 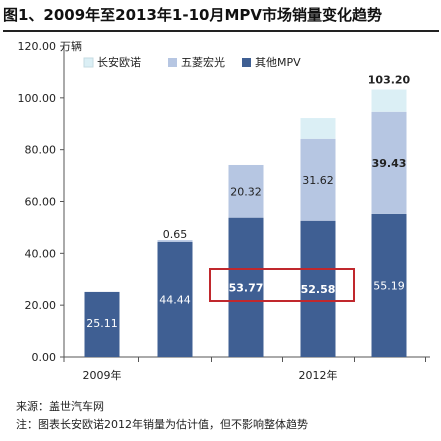 I want to click on legend-label: 其他MPV, so click(x=278, y=62).